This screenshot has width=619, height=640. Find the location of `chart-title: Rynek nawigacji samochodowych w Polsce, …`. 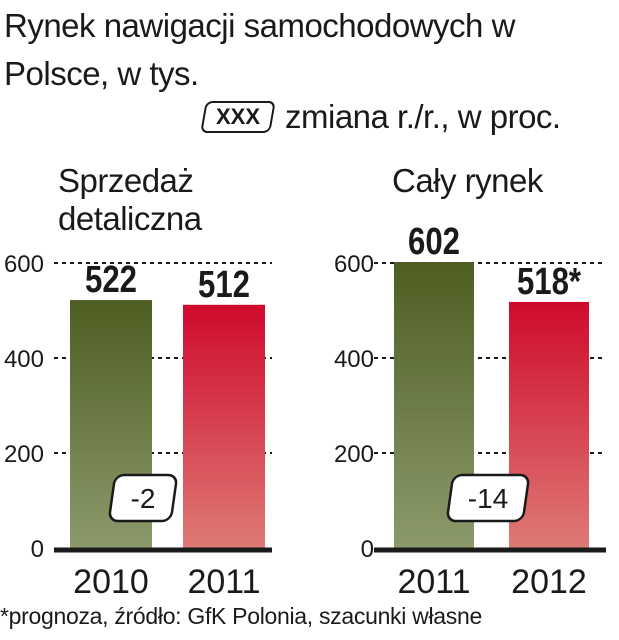

chart-title: Rynek nawigacji samochodowych w Polsce, … is located at coordinates (259, 49).